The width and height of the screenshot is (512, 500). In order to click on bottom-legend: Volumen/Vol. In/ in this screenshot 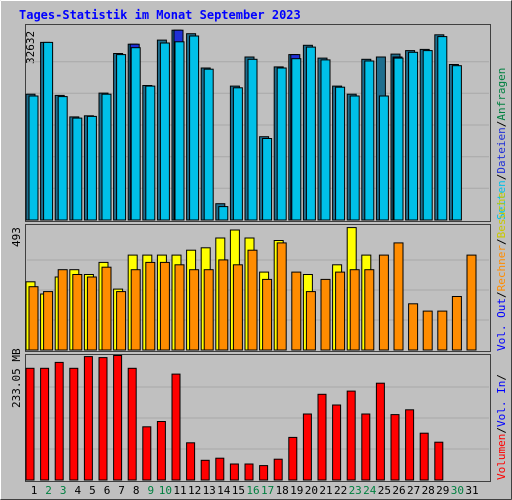, I will do `click(501, 427)`.